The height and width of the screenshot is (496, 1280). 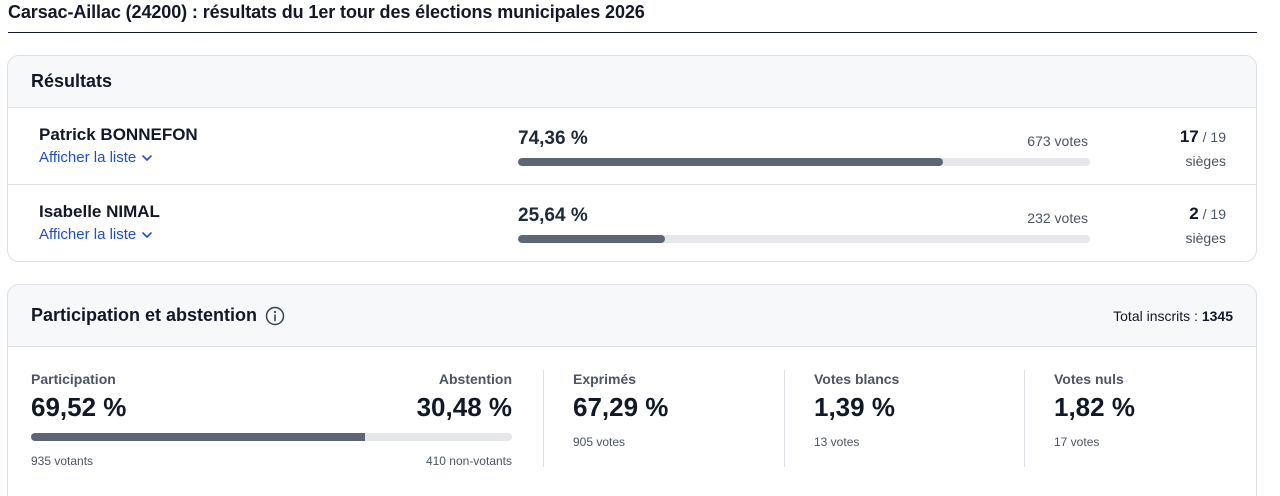 What do you see at coordinates (79, 407) in the screenshot?
I see `participation-value: 69,52 %` at bounding box center [79, 407].